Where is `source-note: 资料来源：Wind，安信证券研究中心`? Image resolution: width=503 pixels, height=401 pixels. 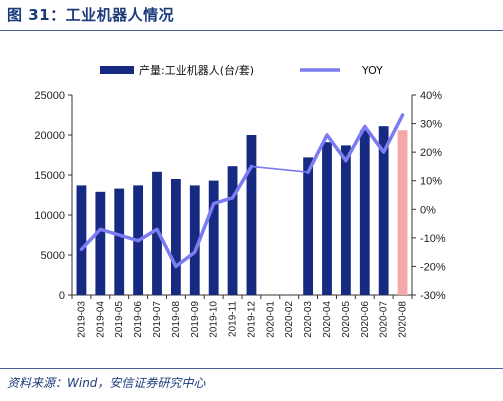
source-note: 资料来源：Wind，安信证券研究中心 is located at coordinates (106, 383).